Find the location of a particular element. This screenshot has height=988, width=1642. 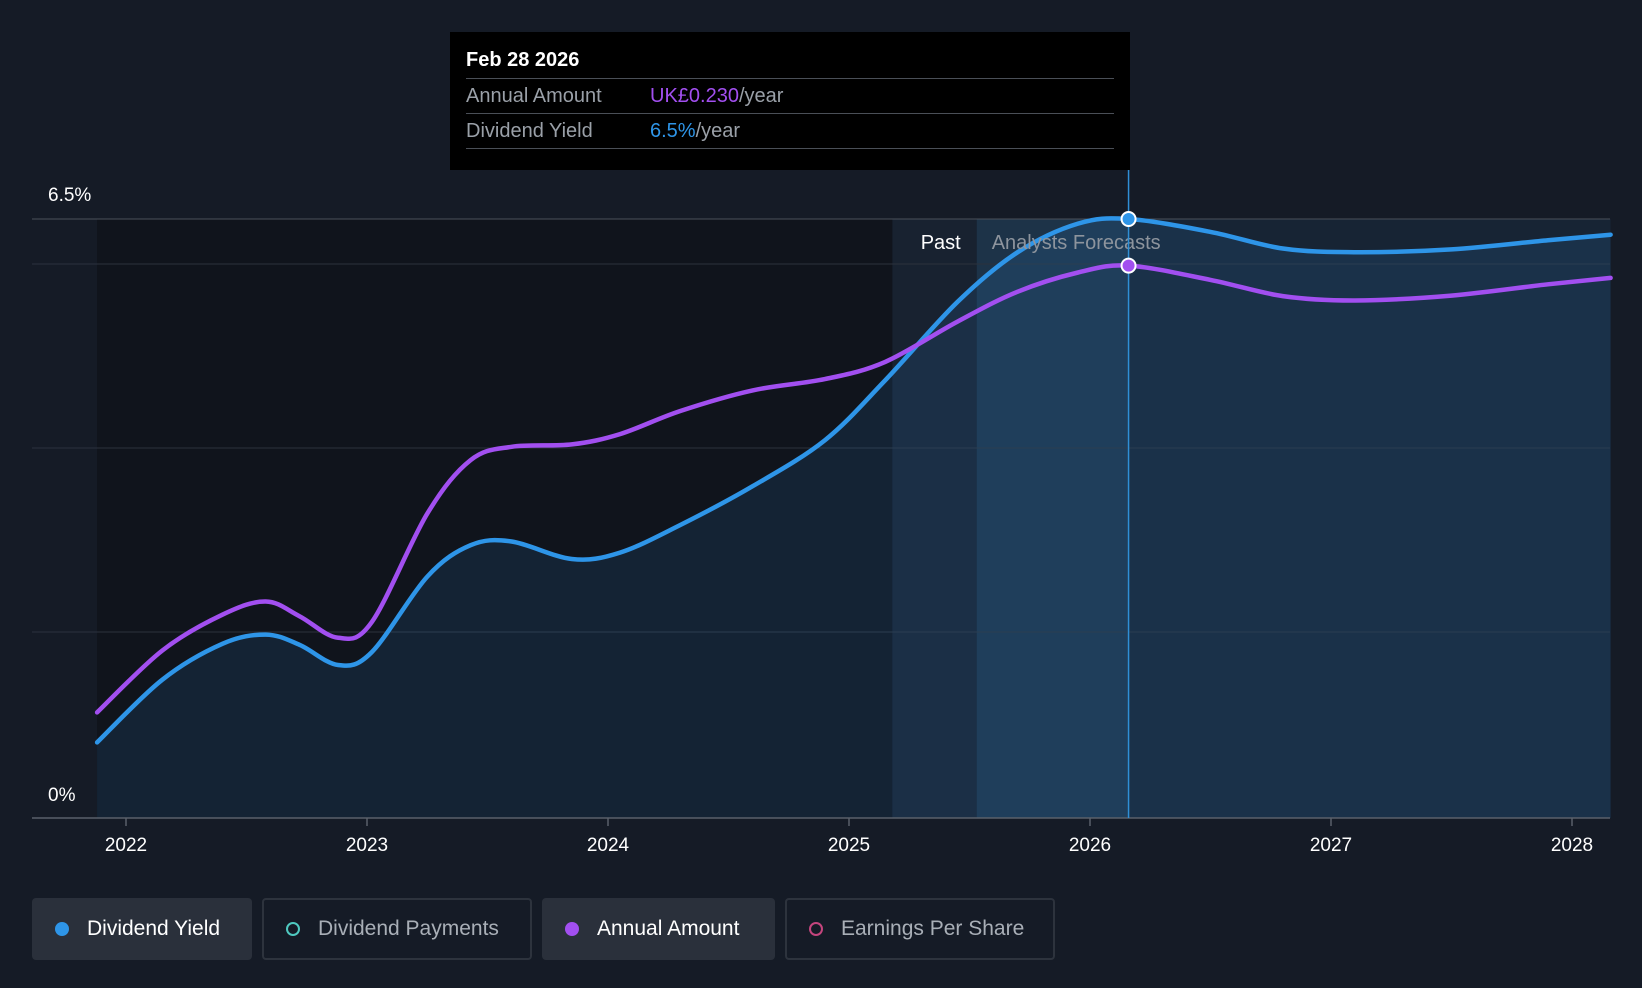

tooltip-row-dividend-yield: Dividend Yield 6.5% /year is located at coordinates (790, 131).